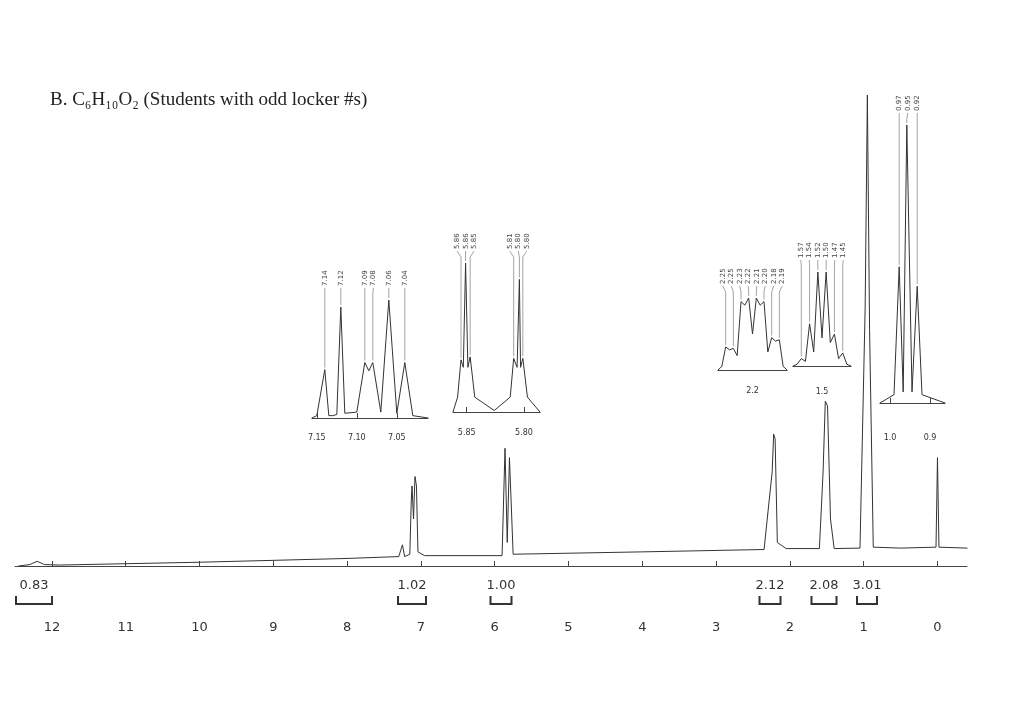 This screenshot has height=706, width=1024. Describe the element at coordinates (824, 584) in the screenshot. I see `text: 2.08` at that location.